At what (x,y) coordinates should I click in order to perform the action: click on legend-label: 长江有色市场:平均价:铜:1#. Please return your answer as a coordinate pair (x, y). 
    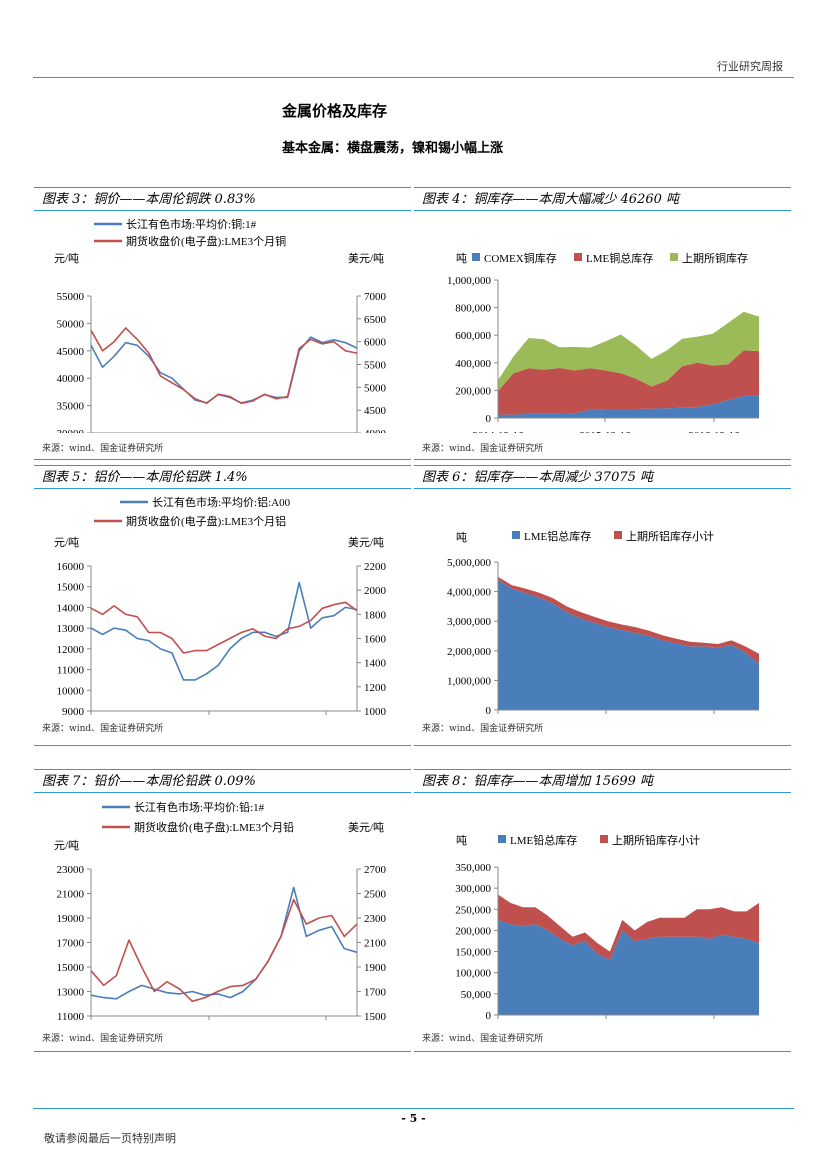
    Looking at the image, I should click on (191, 224).